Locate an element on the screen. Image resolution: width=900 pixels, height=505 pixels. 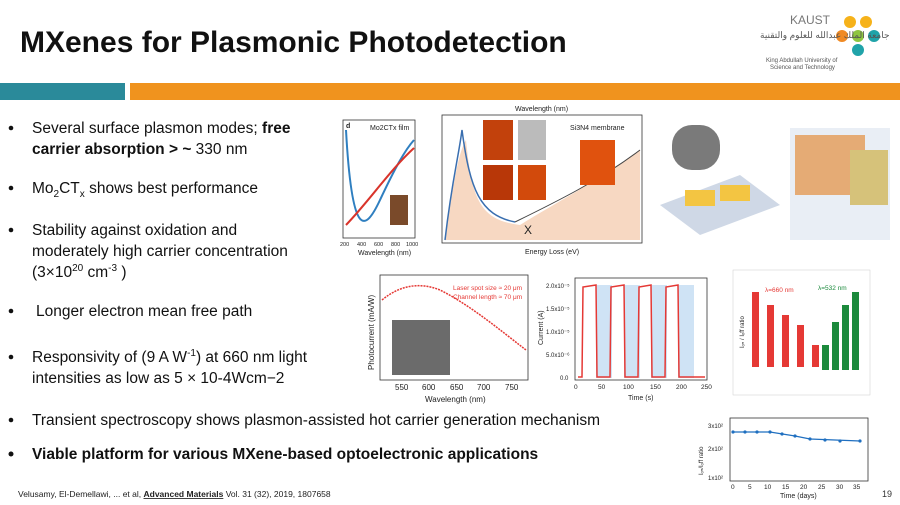
text-part: x is located at coordinates (82, 194).